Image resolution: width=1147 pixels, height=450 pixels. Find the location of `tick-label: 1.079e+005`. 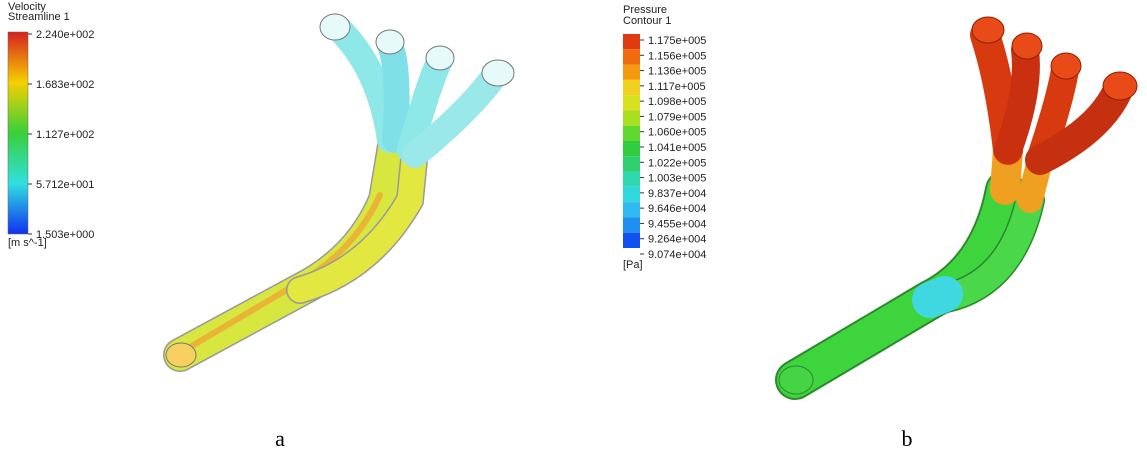

tick-label: 1.079e+005 is located at coordinates (677, 117).